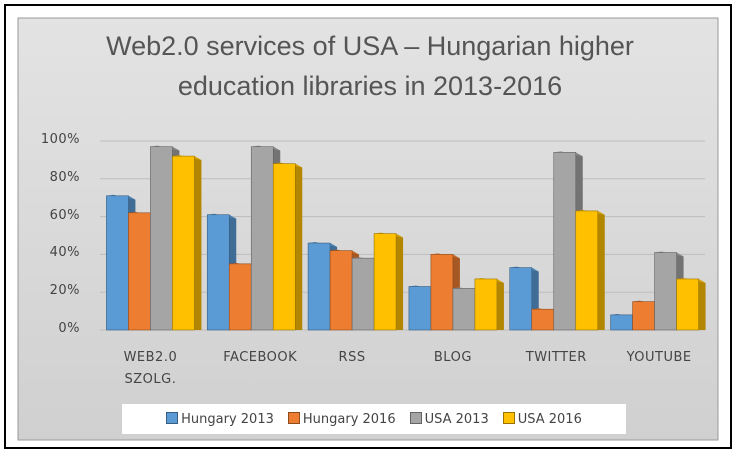 This screenshot has width=737, height=454. I want to click on y-tick-label: 80%, so click(64, 177).